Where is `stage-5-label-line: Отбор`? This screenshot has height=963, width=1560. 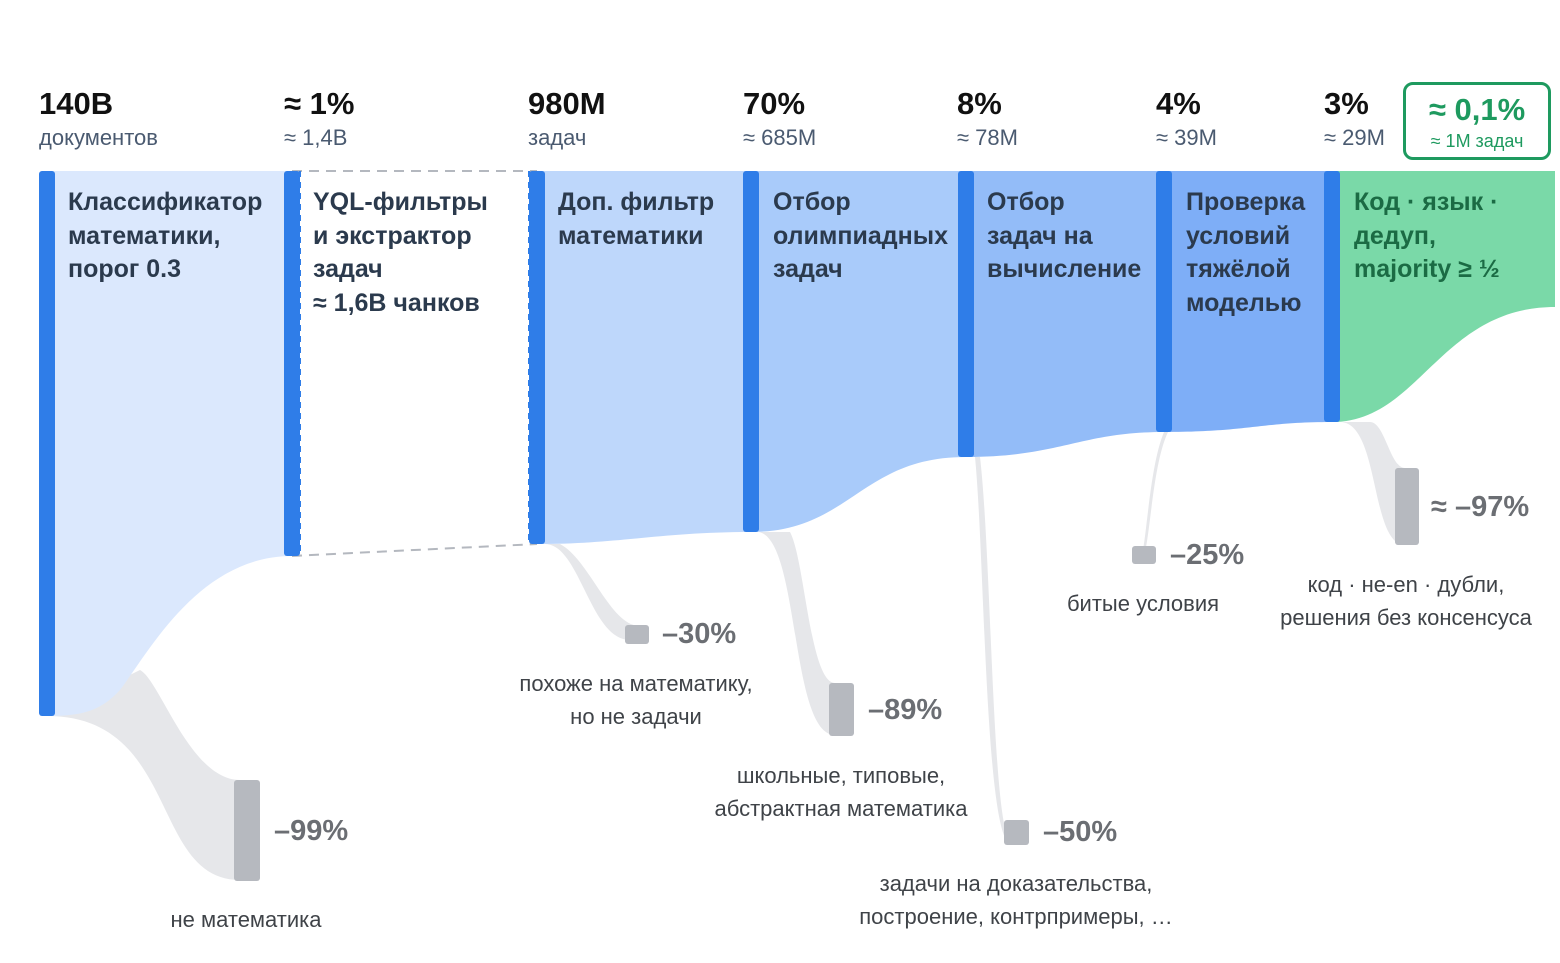
stage-5-label-line: Отбор is located at coordinates (1026, 202).